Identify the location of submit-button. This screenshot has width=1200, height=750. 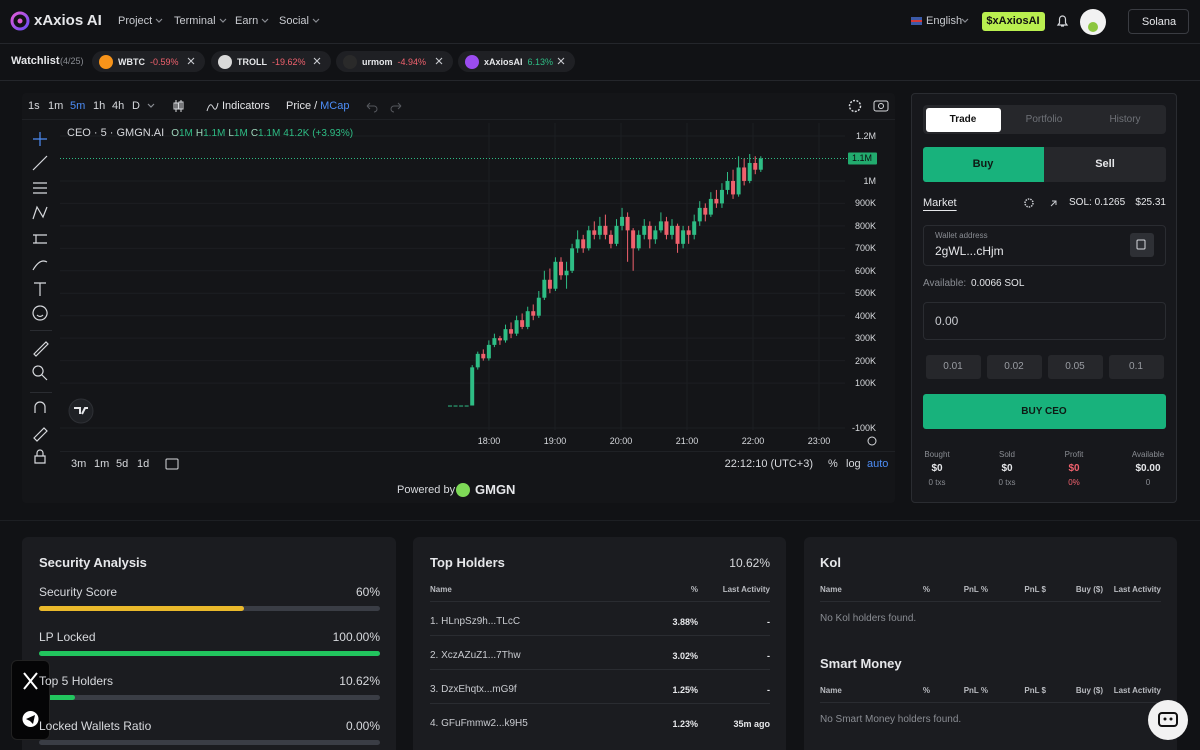
(1044, 411).